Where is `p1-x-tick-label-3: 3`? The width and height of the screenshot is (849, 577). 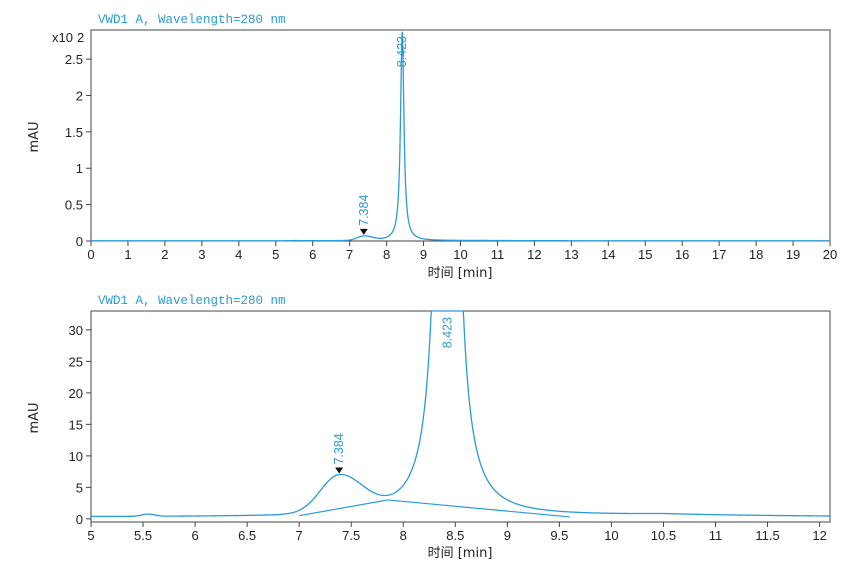 p1-x-tick-label-3: 3 is located at coordinates (201, 254).